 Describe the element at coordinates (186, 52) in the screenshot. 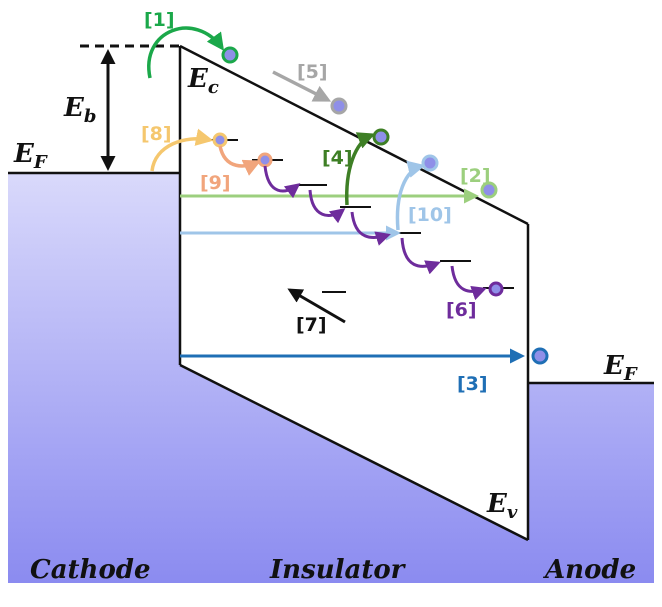

I see `process-1-arrow` at that location.